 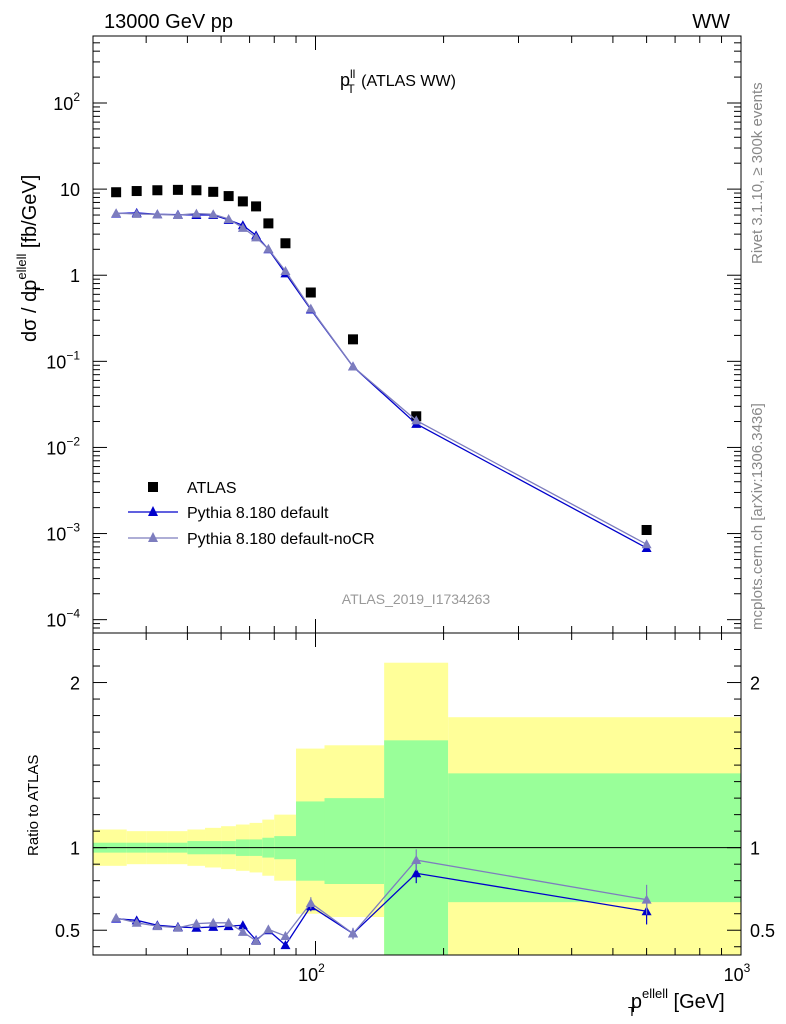 What do you see at coordinates (655, 993) in the screenshot?
I see `x-label-superscript: ellell` at bounding box center [655, 993].